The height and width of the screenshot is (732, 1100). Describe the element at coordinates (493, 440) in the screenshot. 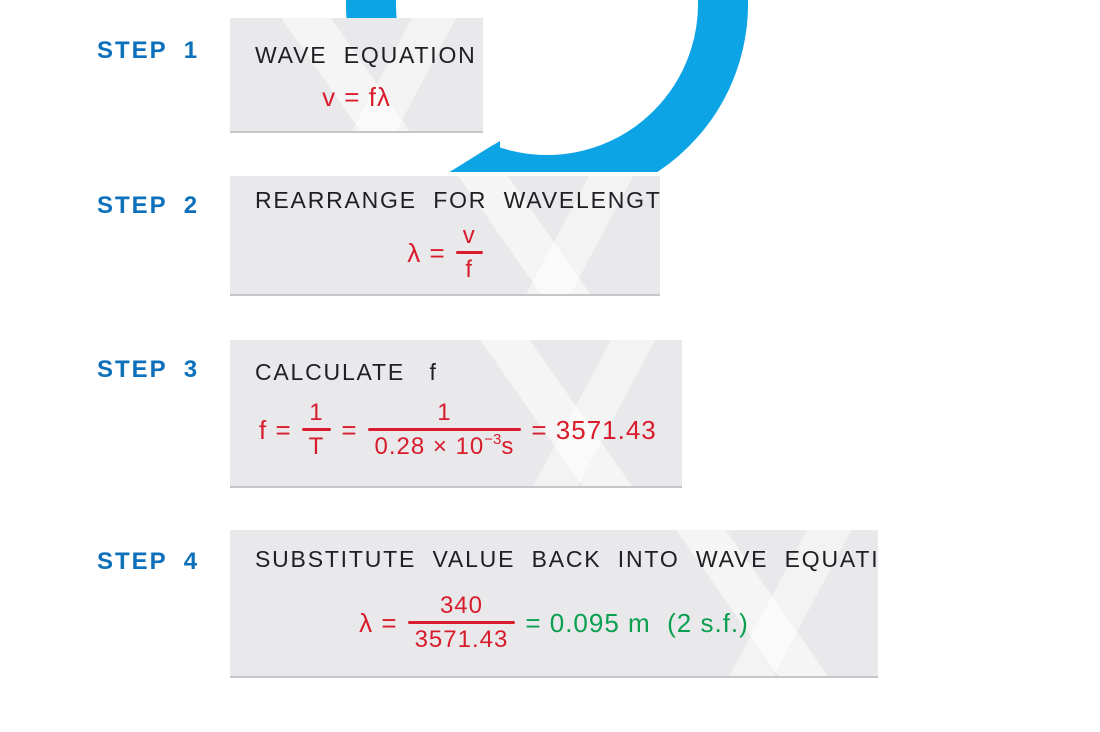

I see `exponent: −3` at that location.